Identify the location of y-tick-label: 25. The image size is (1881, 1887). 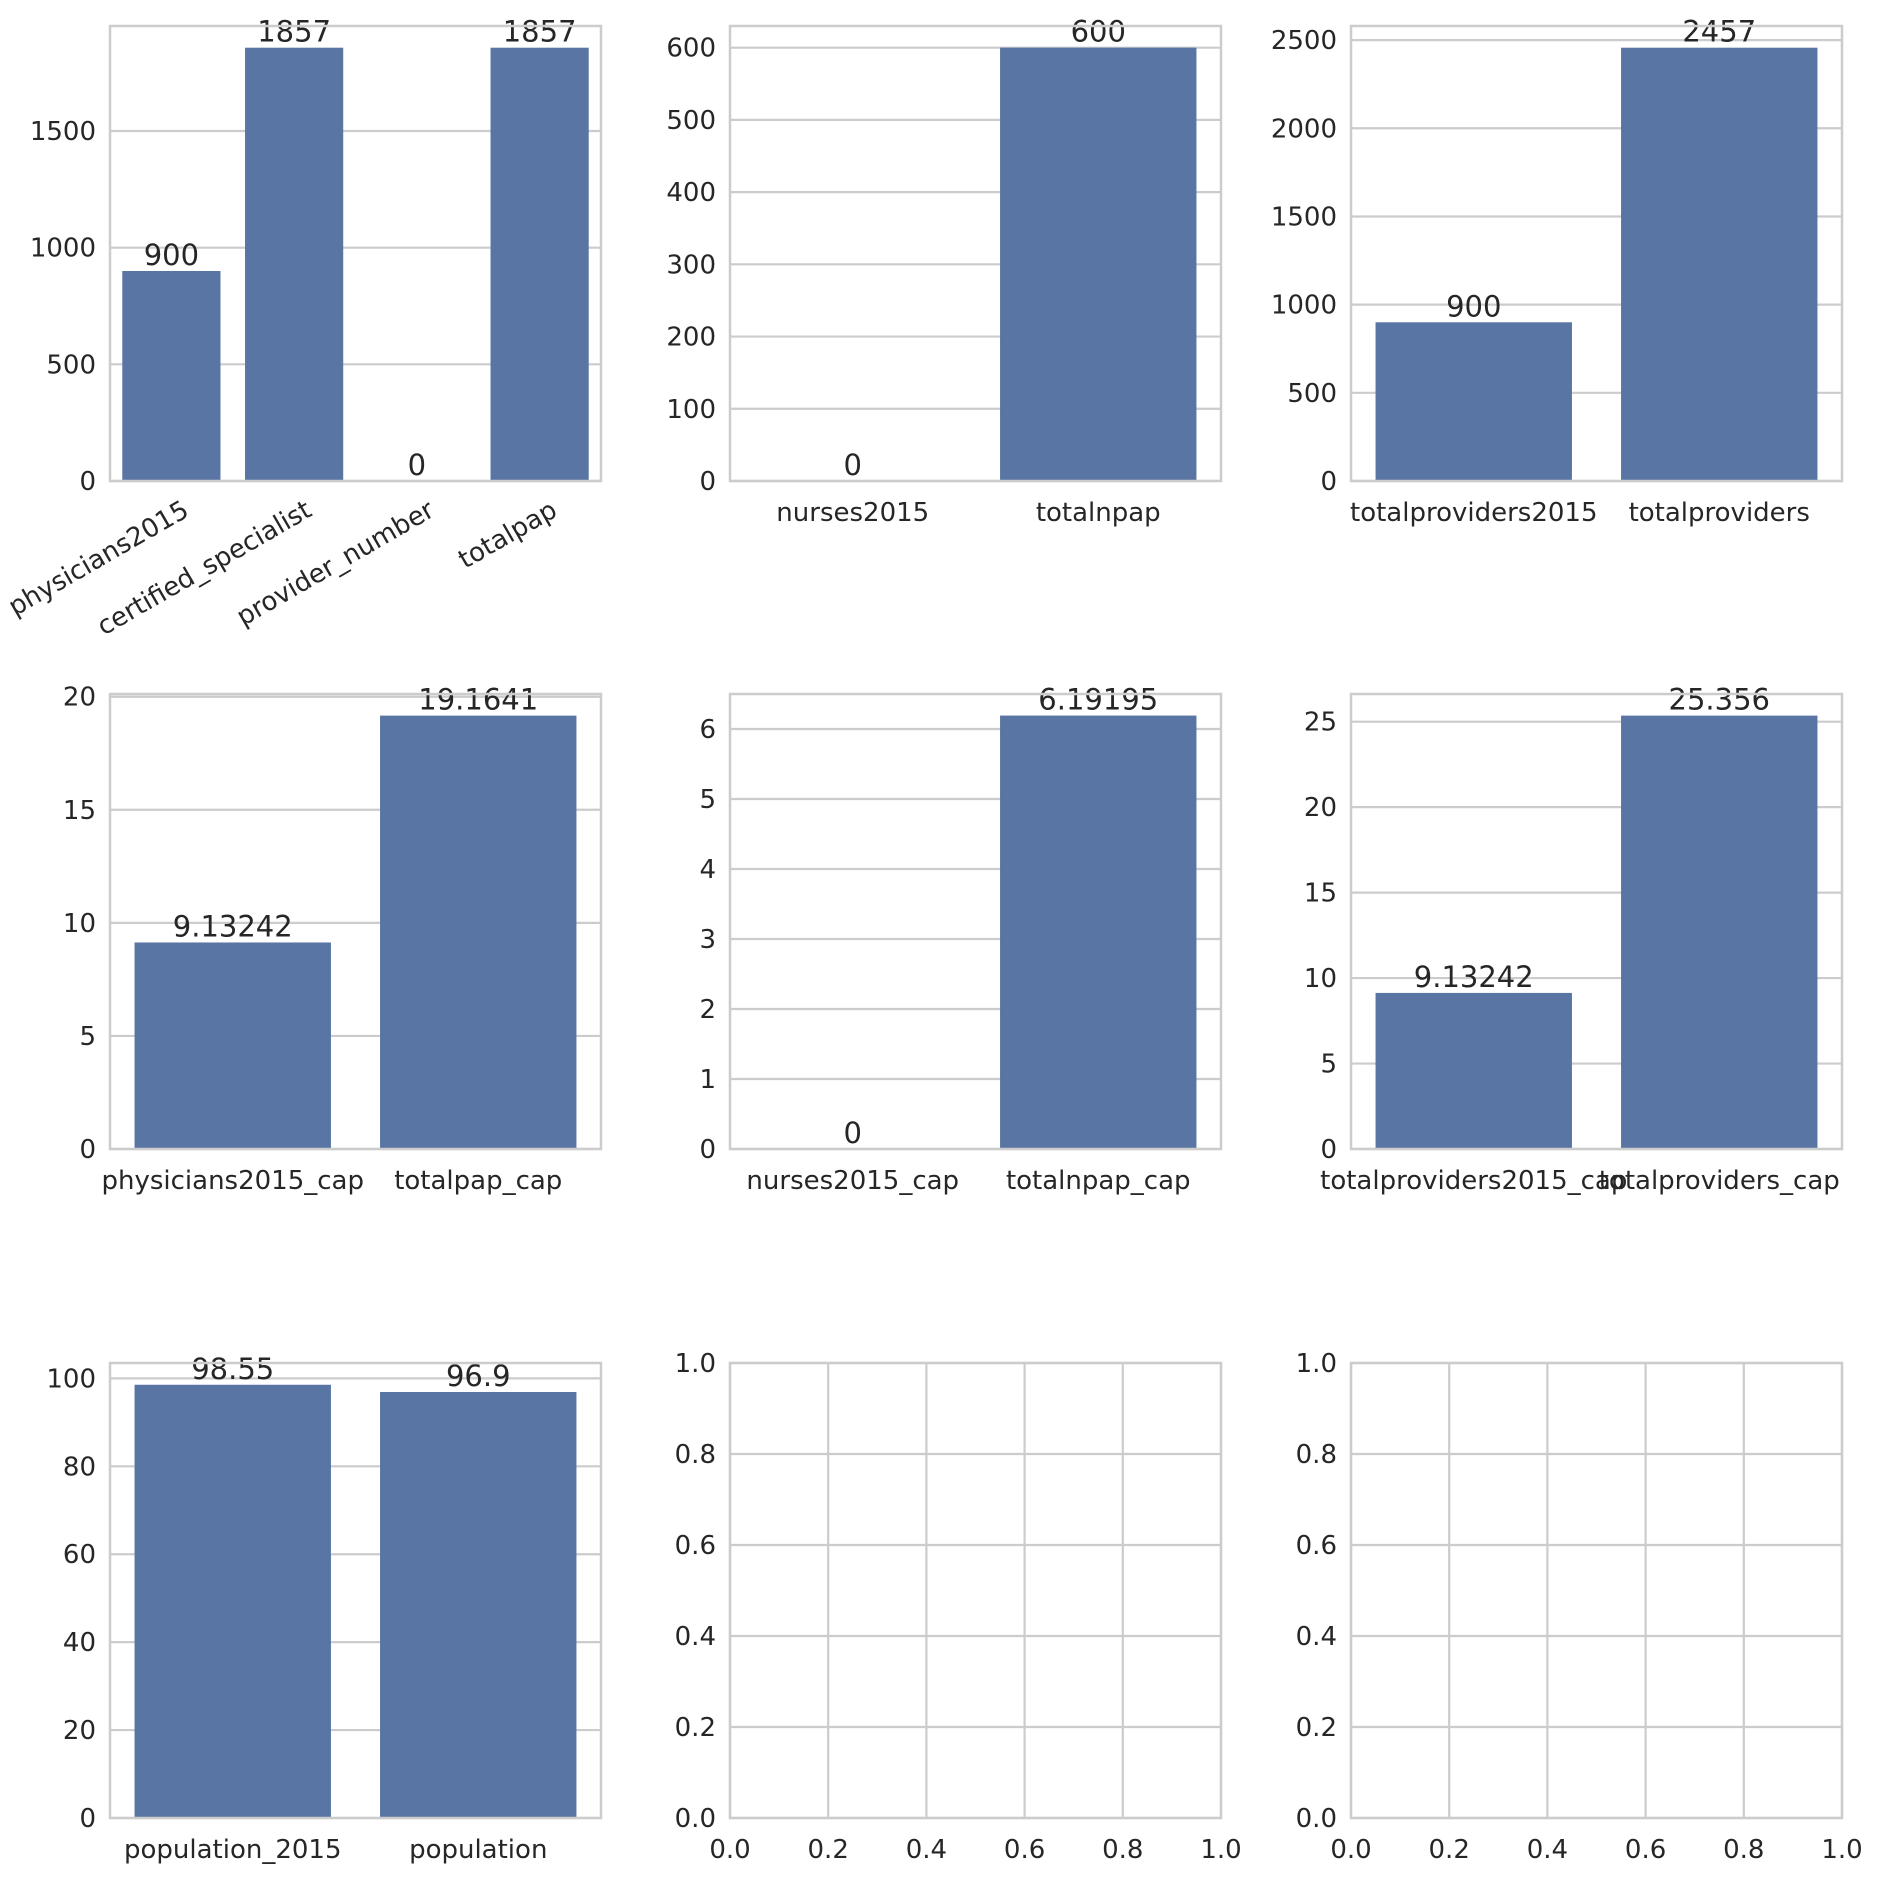
(1320, 723).